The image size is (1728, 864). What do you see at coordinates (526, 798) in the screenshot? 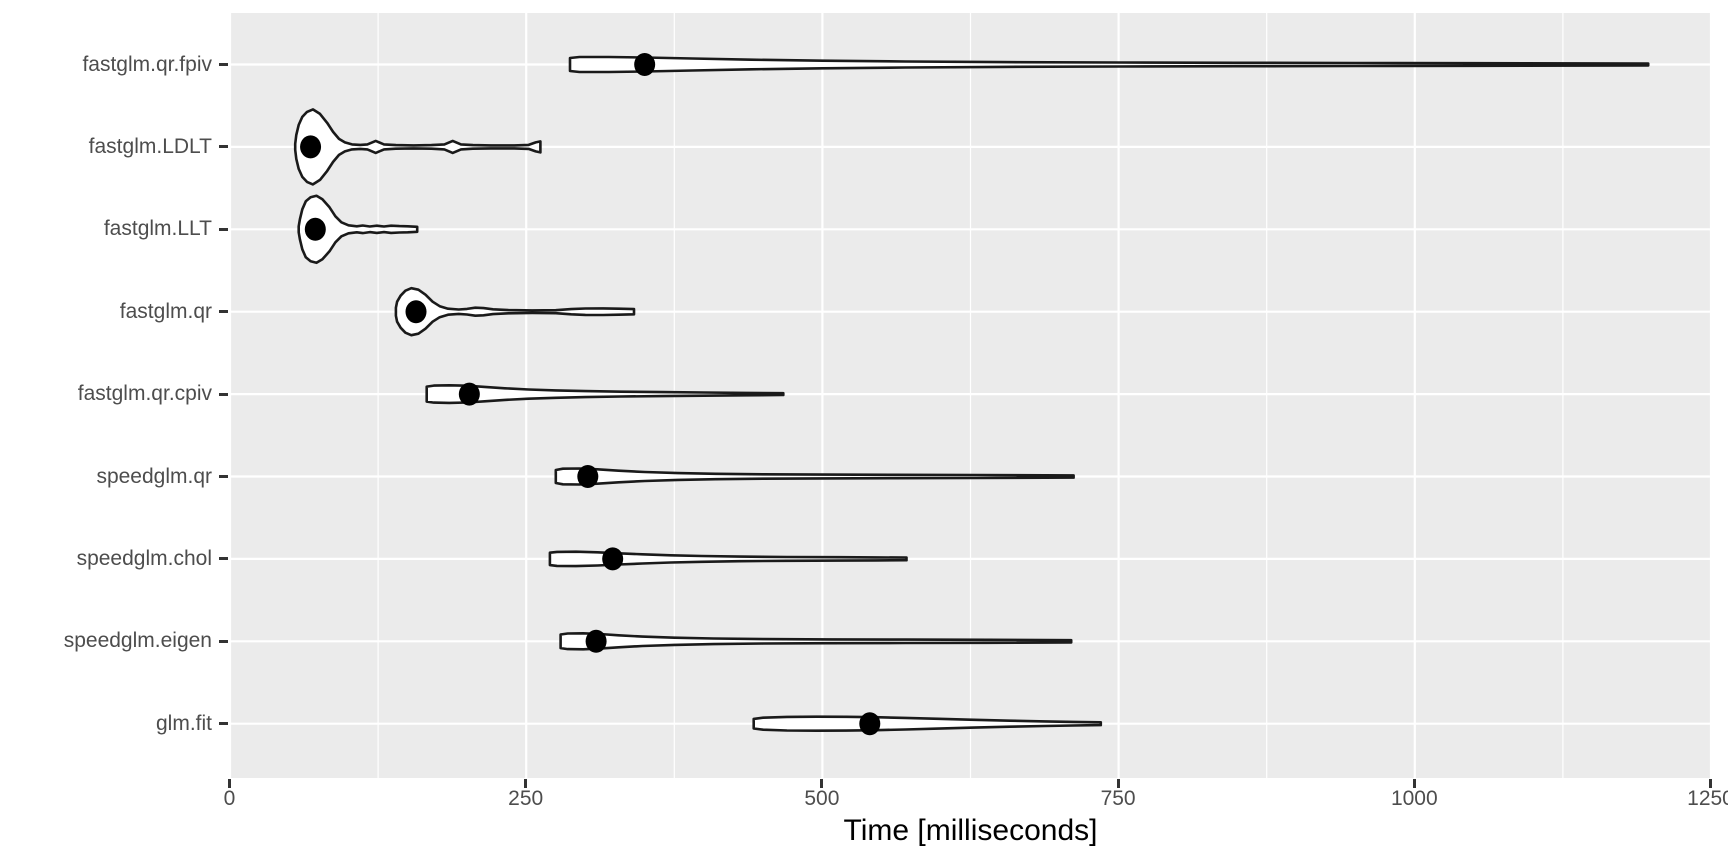
I see `x-axis-label-250: 250` at bounding box center [526, 798].